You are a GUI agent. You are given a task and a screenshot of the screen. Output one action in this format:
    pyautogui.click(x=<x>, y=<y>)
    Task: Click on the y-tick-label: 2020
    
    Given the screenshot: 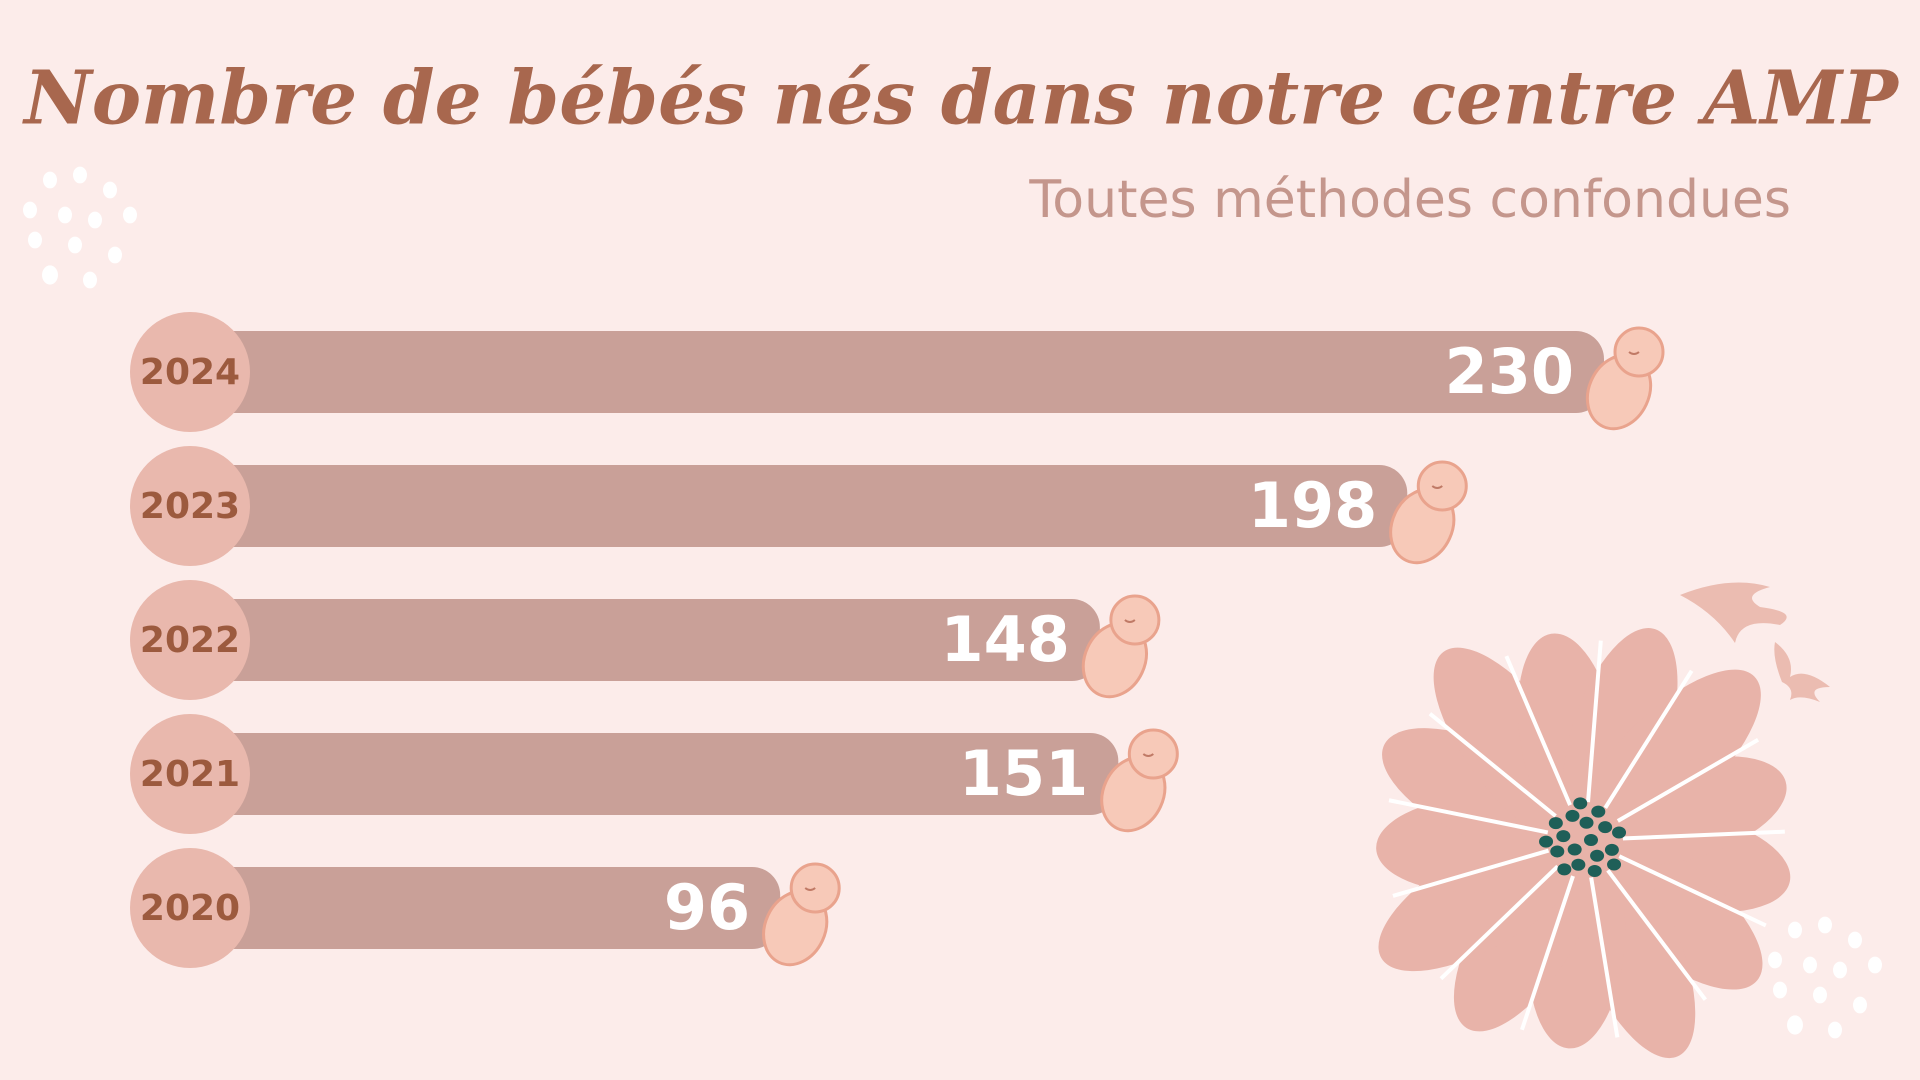 What is the action you would take?
    pyautogui.click(x=190, y=908)
    